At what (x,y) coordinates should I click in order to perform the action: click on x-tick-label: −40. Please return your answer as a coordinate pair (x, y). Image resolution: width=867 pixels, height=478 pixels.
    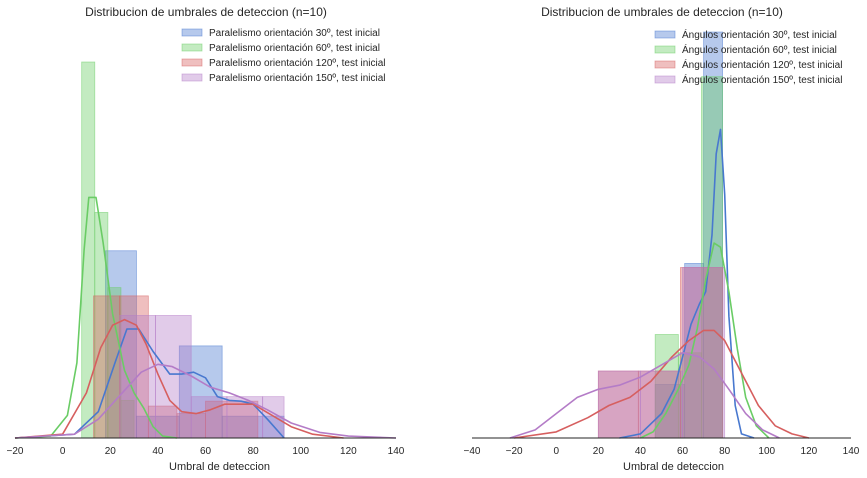
    Looking at the image, I should click on (472, 451).